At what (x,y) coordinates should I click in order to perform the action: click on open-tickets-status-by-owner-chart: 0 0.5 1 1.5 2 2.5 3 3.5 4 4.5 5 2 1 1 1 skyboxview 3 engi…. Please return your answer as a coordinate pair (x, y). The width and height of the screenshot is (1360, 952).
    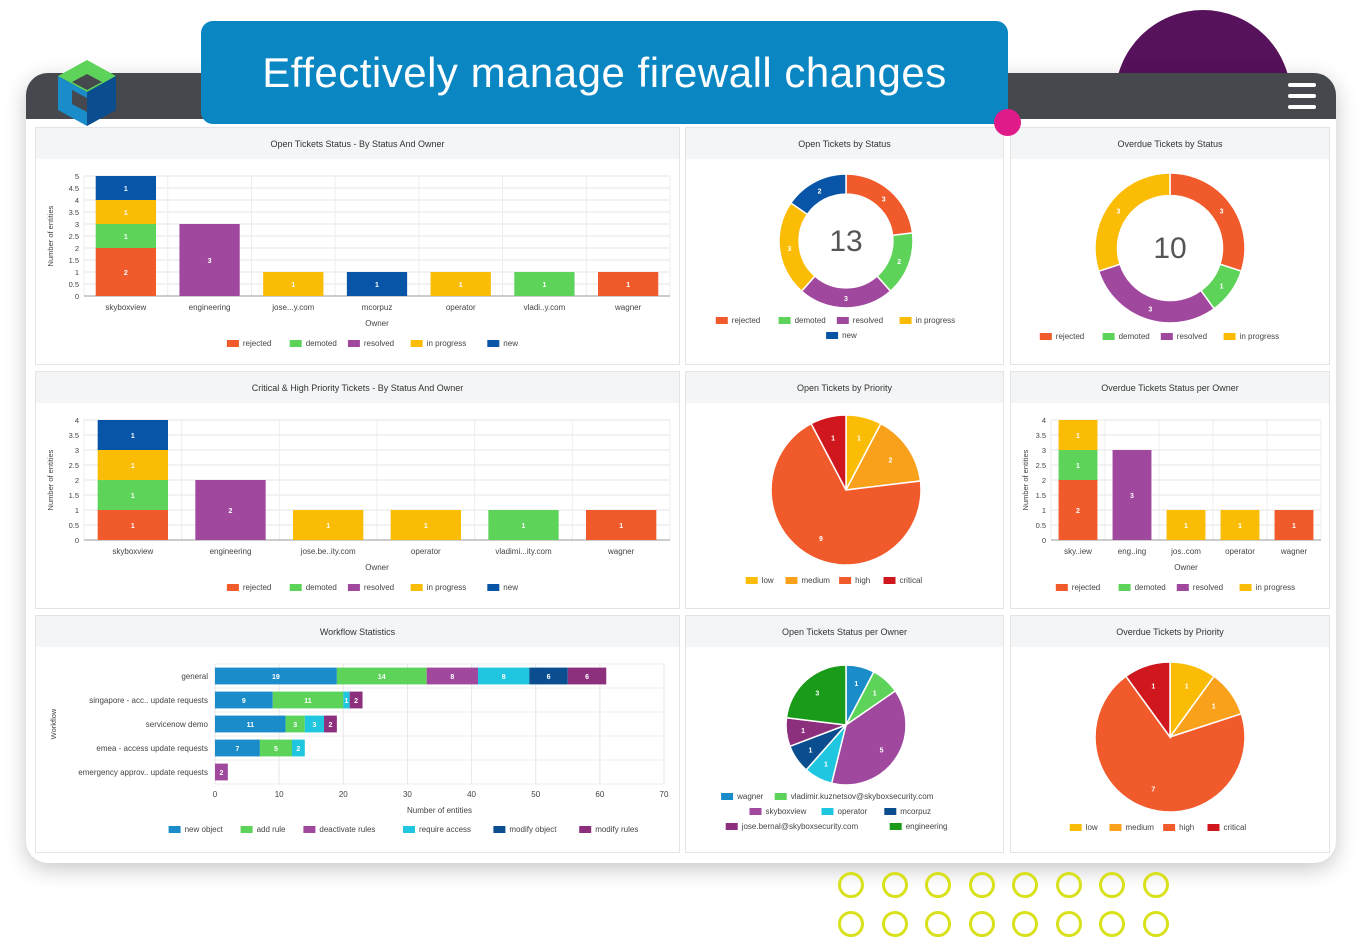
    Looking at the image, I should click on (358, 260).